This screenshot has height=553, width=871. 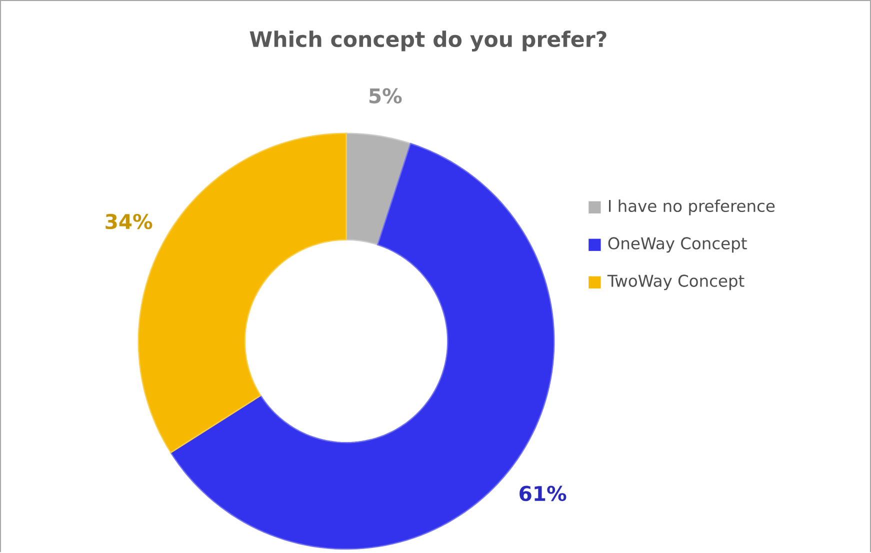 I want to click on chart-title: Which concept do you prefer?, so click(x=428, y=41).